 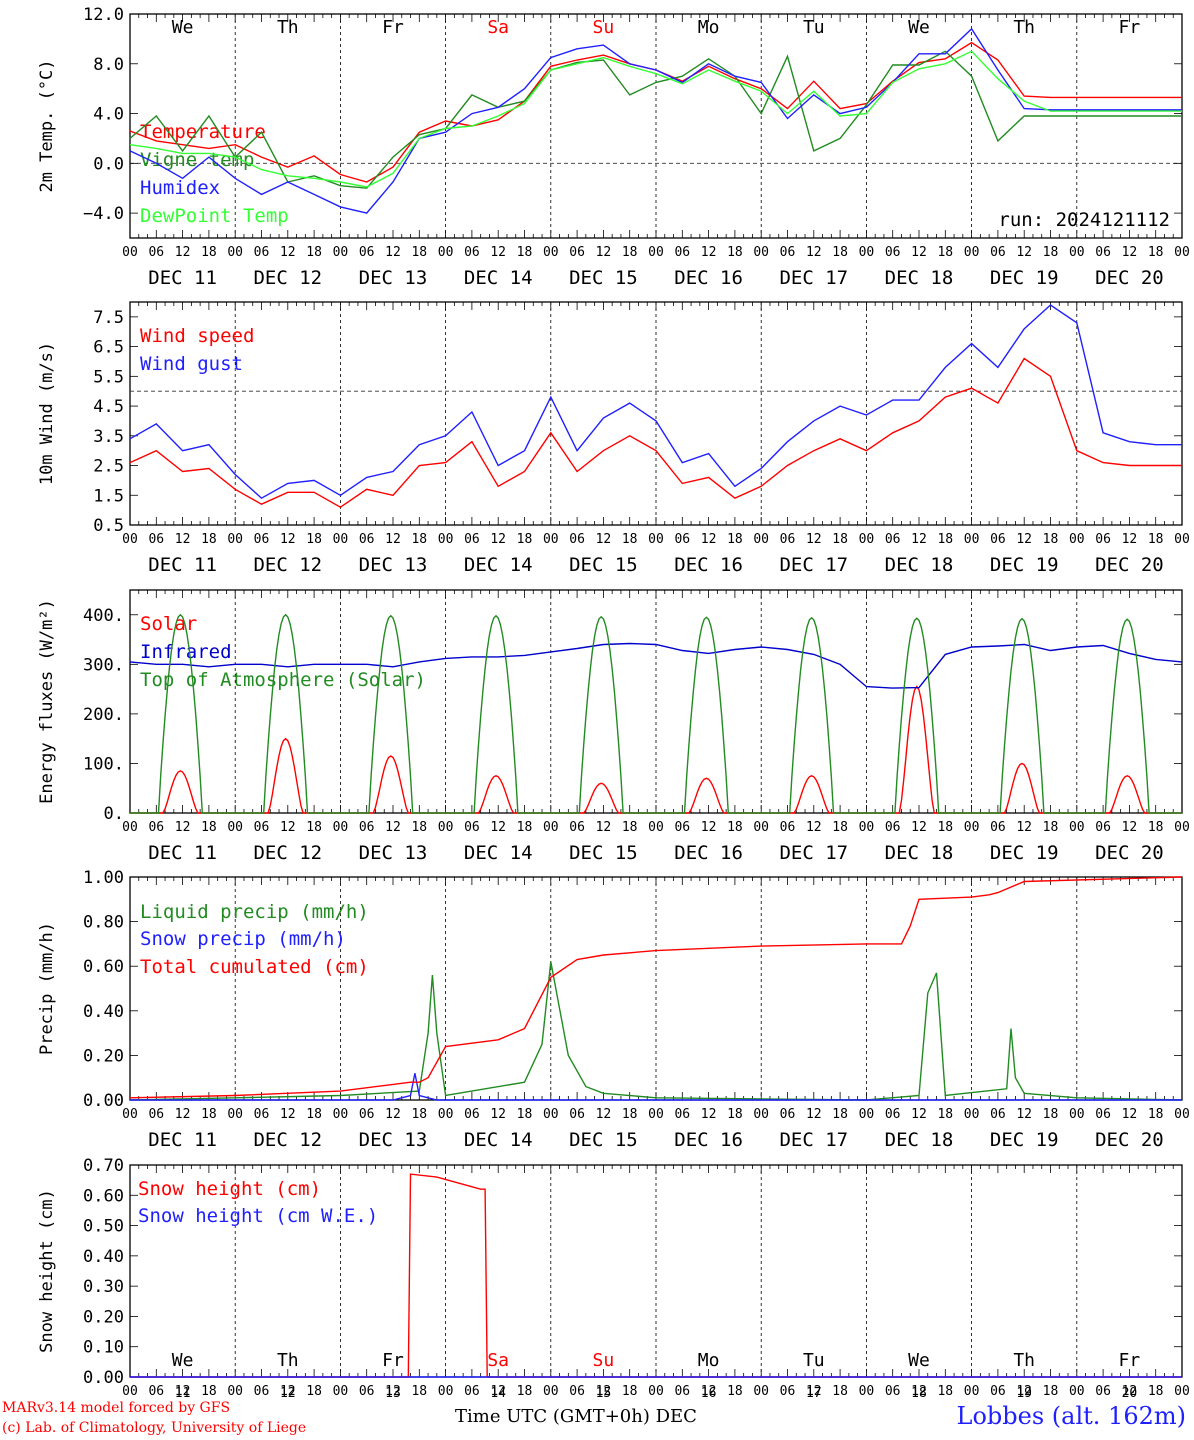 I want to click on y-axis-label: Precip (mm/h), so click(x=47, y=988).